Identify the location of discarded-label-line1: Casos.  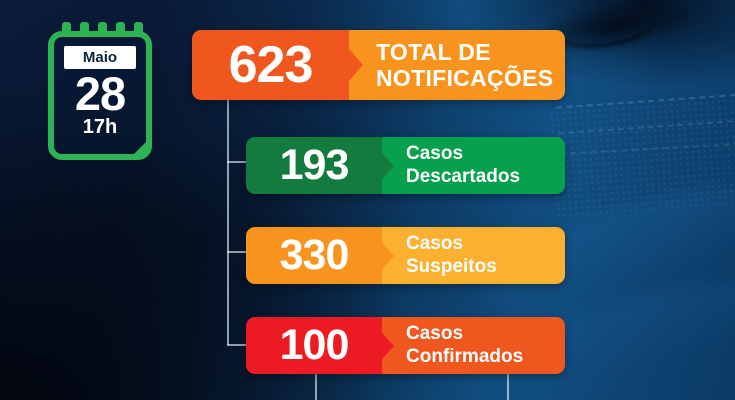
(435, 154).